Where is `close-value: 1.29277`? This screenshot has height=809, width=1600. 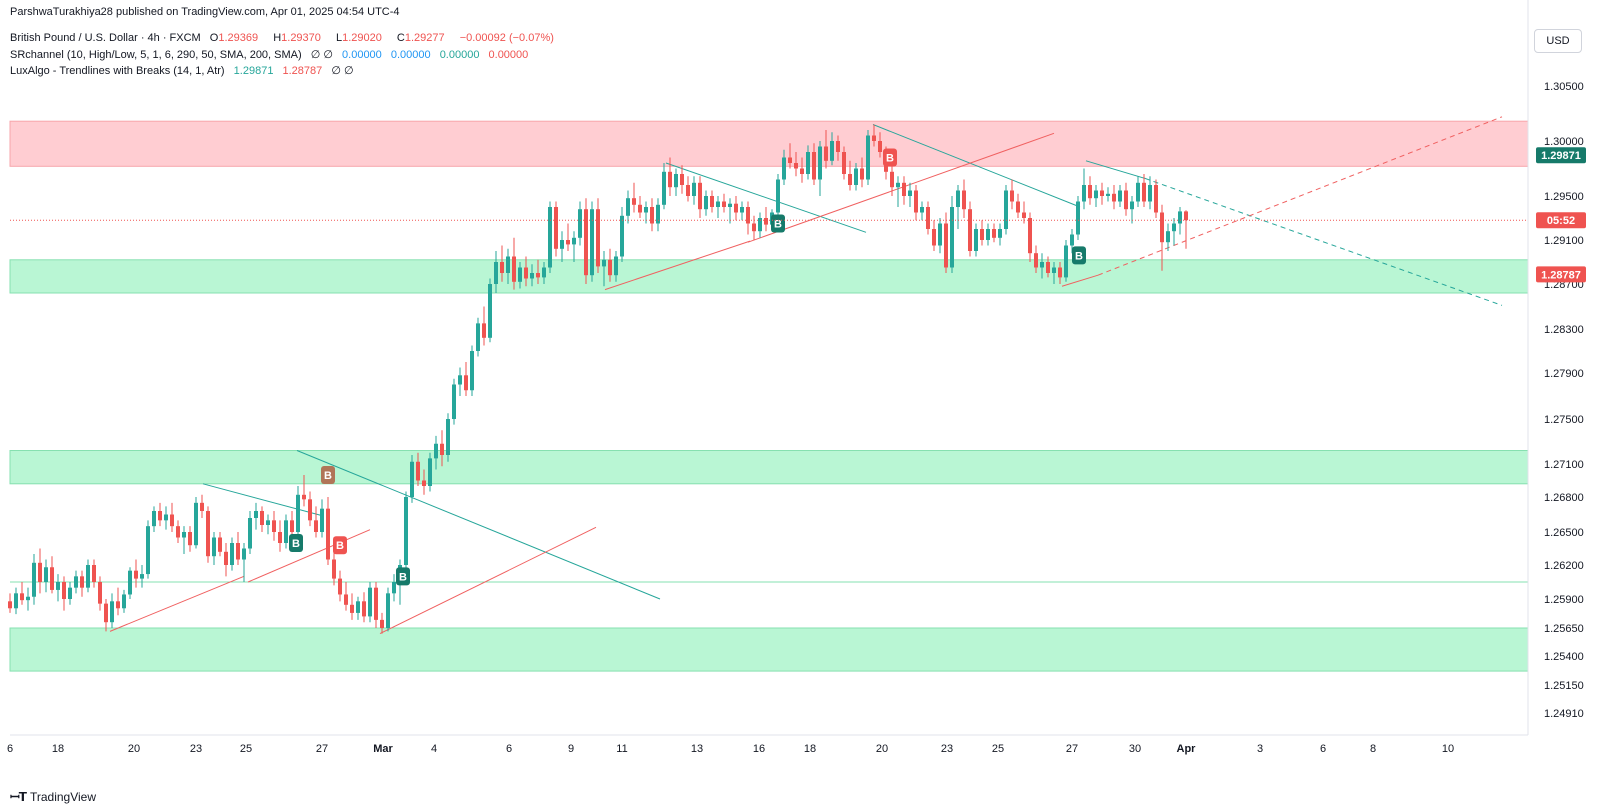 close-value: 1.29277 is located at coordinates (424, 38).